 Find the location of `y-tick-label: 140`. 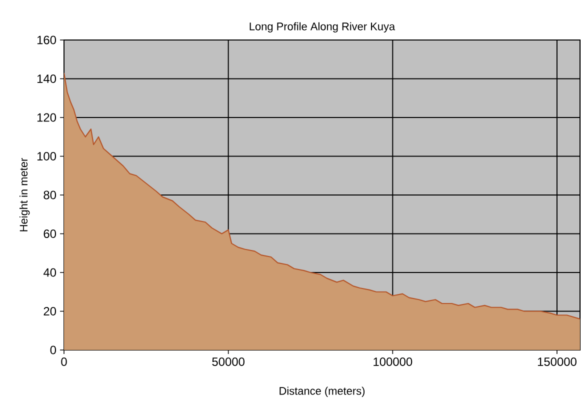

y-tick-label: 140 is located at coordinates (46, 78).